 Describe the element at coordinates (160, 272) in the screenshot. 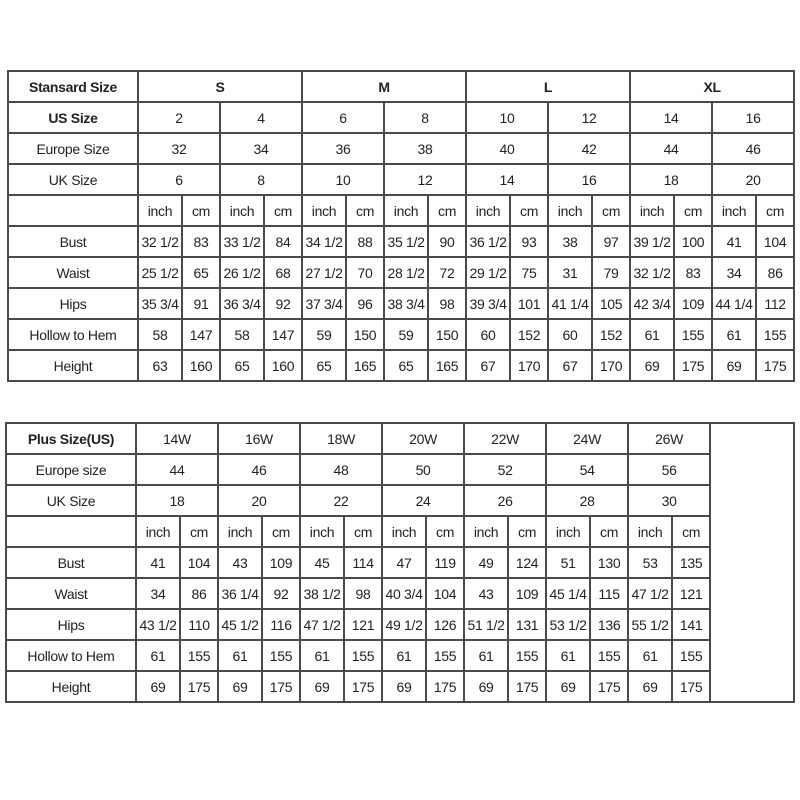

I see `measurement-value: 25 1/2` at that location.